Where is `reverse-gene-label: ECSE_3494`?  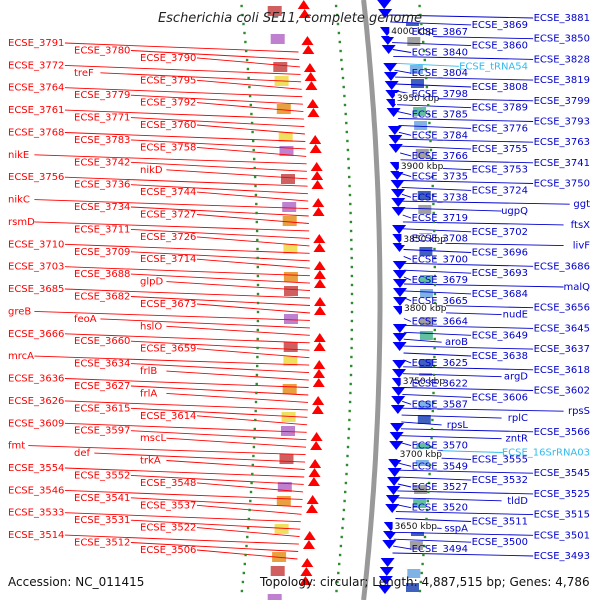
reverse-gene-label: ECSE_3494 is located at coordinates (440, 549).